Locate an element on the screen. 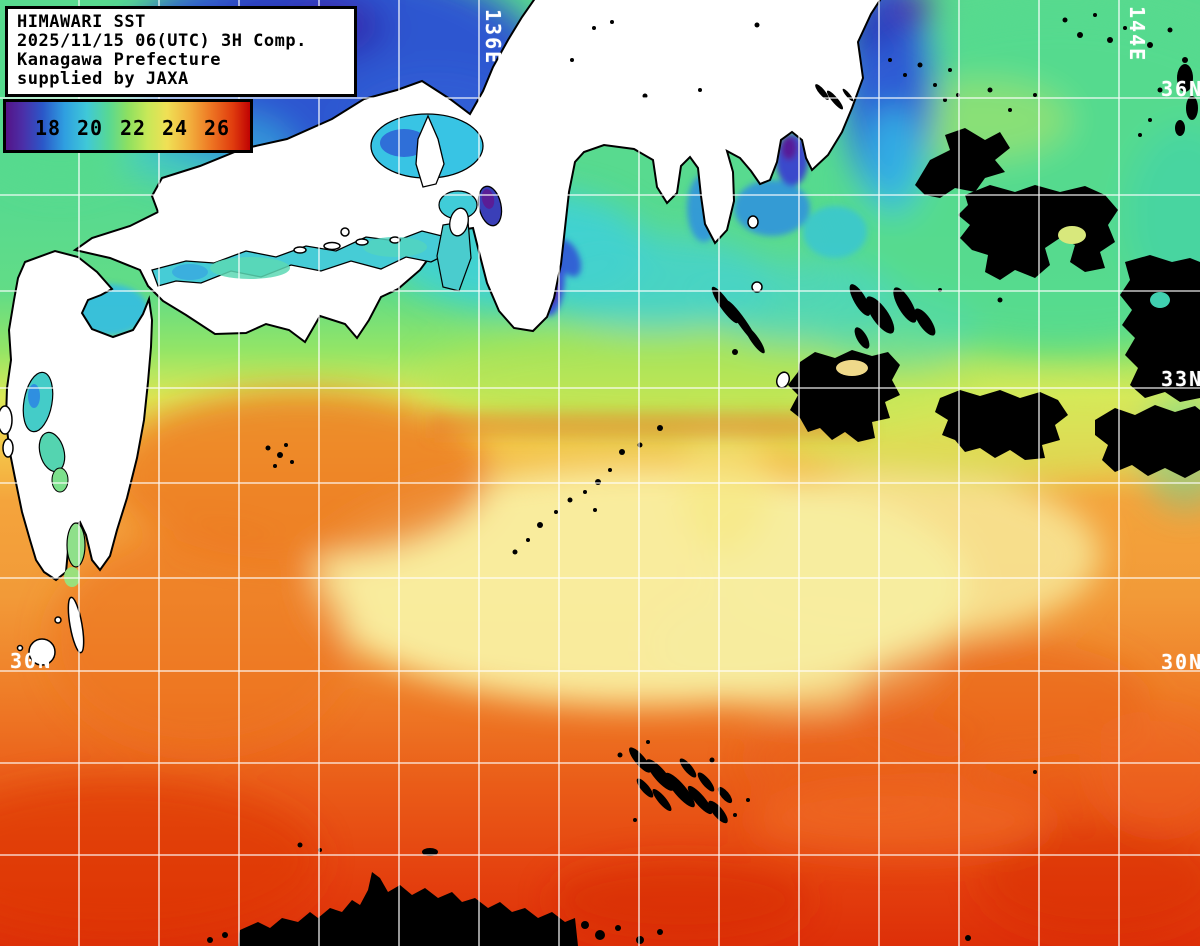  grid-label-lon-136e: 136E is located at coordinates (493, 37).